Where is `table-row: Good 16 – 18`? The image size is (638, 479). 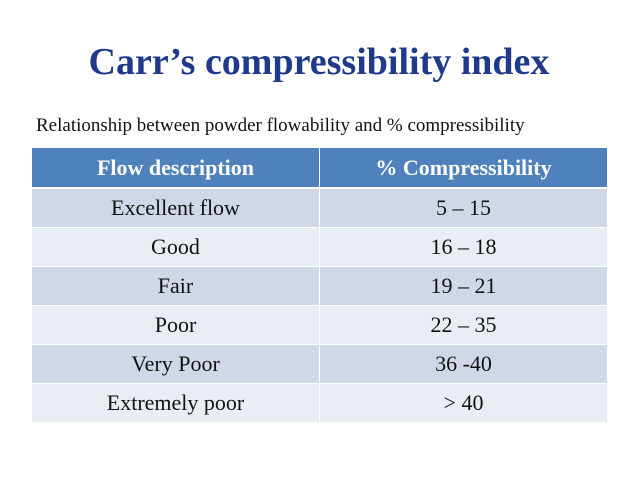
table-row: Good 16 – 18 is located at coordinates (319, 247).